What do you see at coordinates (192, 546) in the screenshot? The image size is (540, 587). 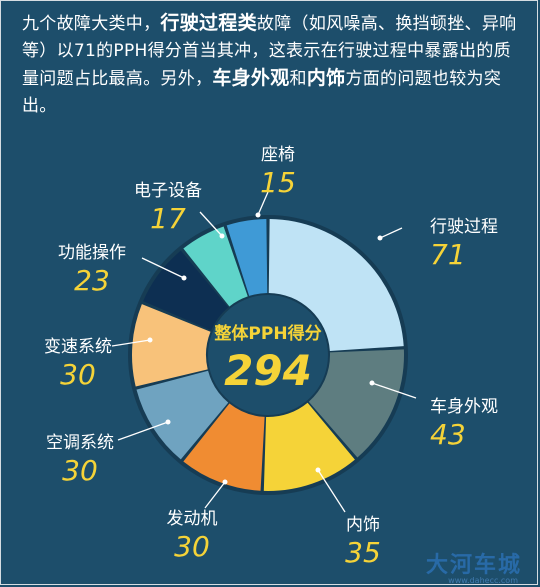 I see `slice-value-4: 30` at bounding box center [192, 546].